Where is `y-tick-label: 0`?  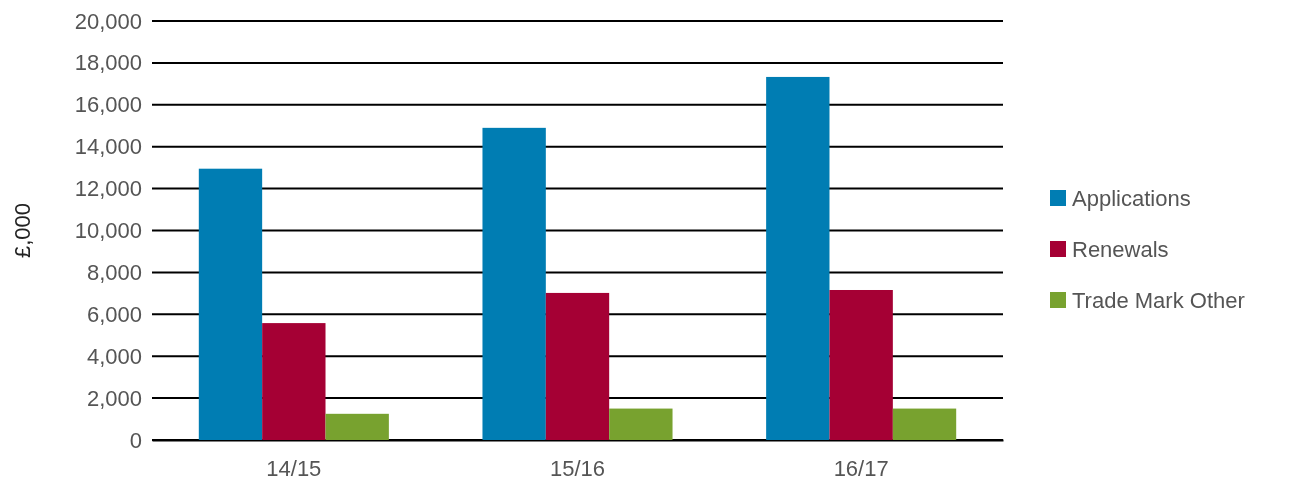 y-tick-label: 0 is located at coordinates (135, 440).